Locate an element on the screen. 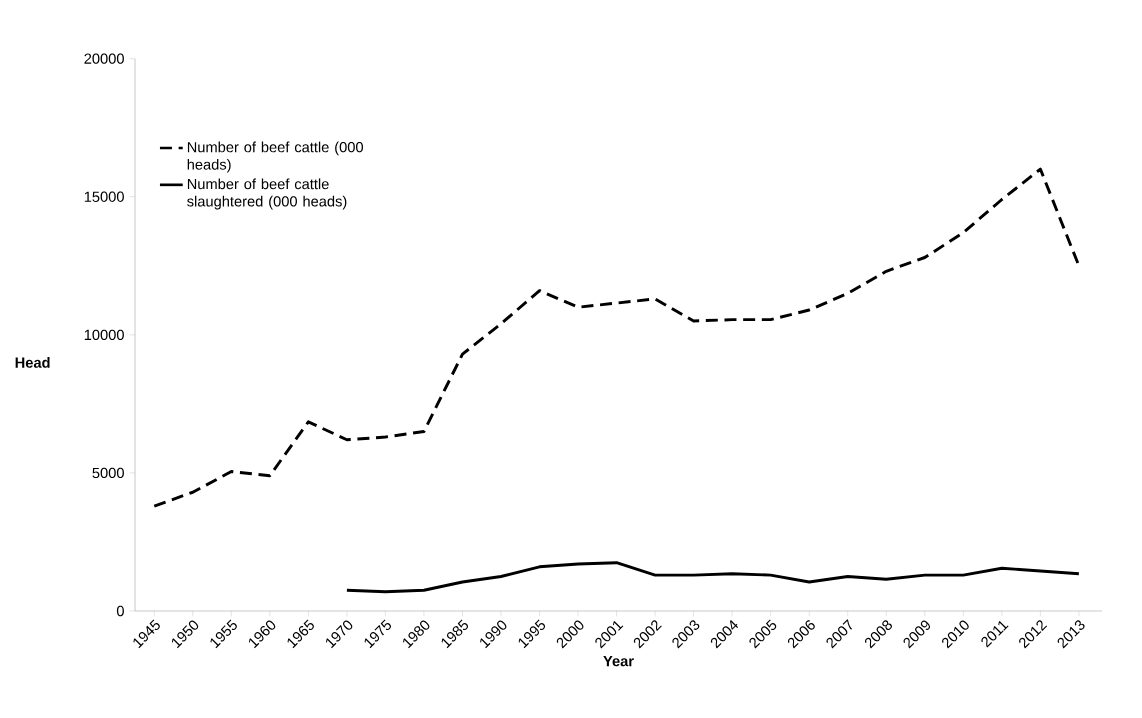 This screenshot has width=1142, height=718. y-tick-label: 0 is located at coordinates (120, 611).